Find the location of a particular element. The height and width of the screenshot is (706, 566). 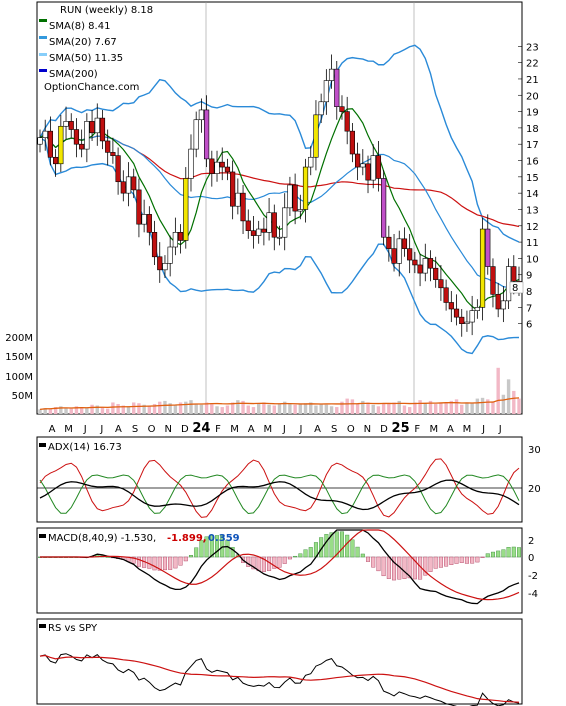

macd-panel is located at coordinates (279, 570).